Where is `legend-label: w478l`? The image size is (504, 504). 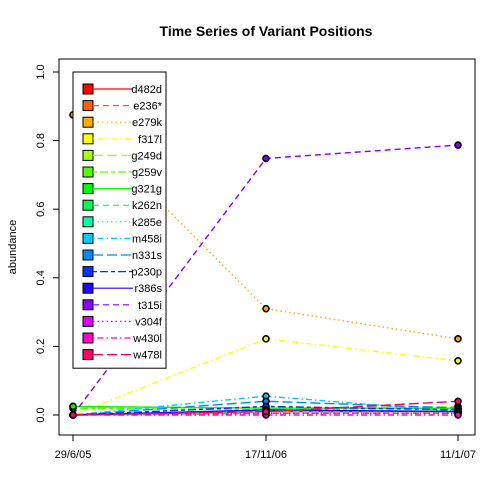
legend-label: w478l is located at coordinates (147, 356).